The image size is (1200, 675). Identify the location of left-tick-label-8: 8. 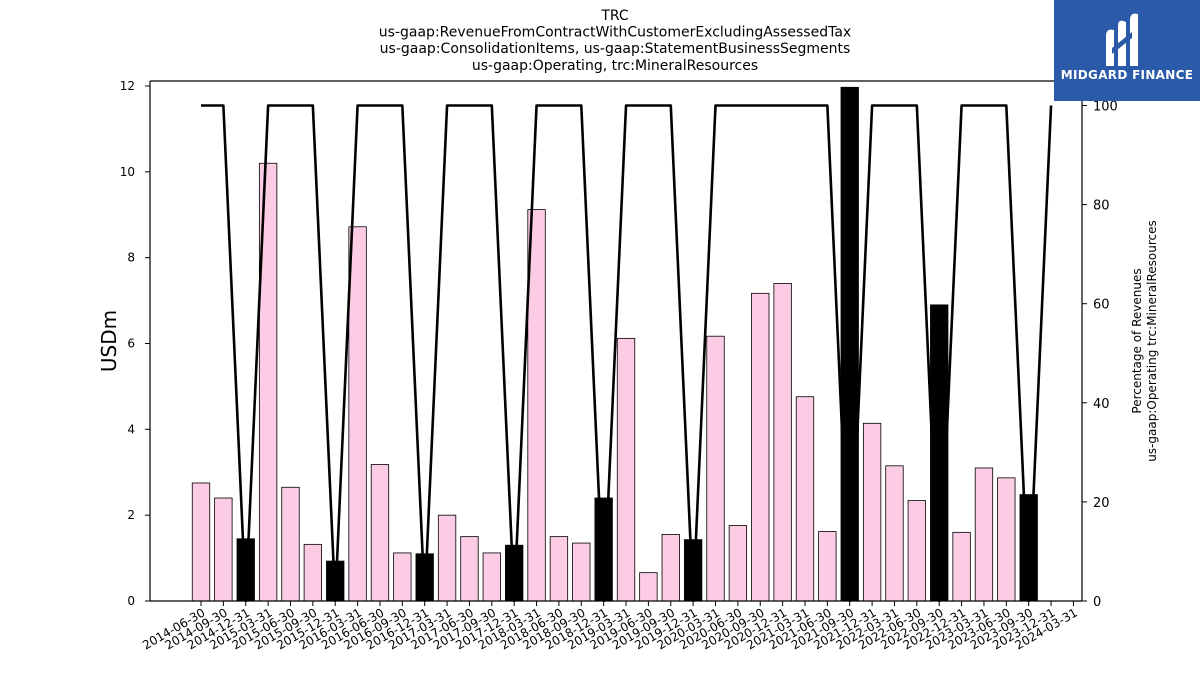
(131, 258).